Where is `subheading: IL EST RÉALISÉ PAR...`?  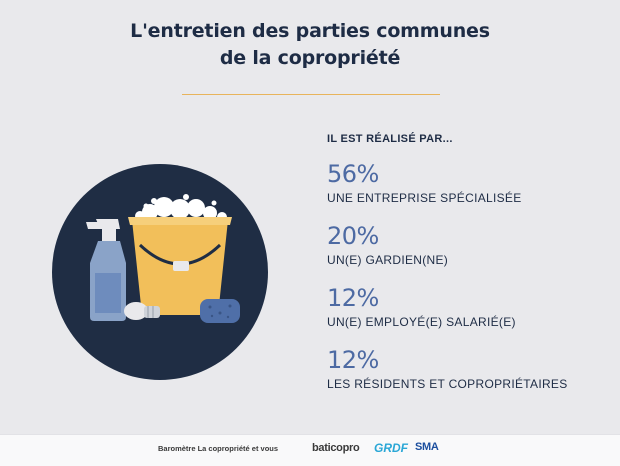 subheading: IL EST RÉALISÉ PAR... is located at coordinates (390, 139).